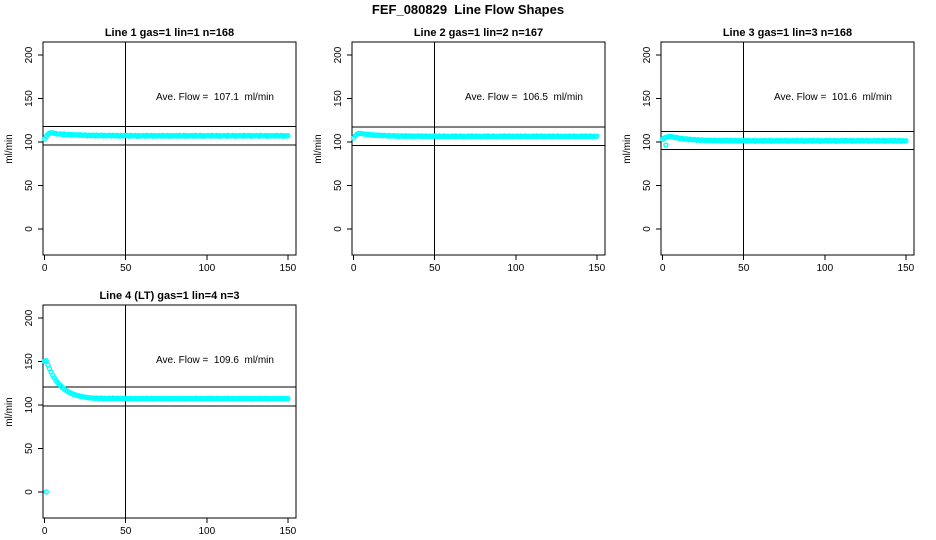 The image size is (936, 540). Describe the element at coordinates (169, 33) in the screenshot. I see `panel-title: Line 1 gas=1 lin=1 n=168` at that location.